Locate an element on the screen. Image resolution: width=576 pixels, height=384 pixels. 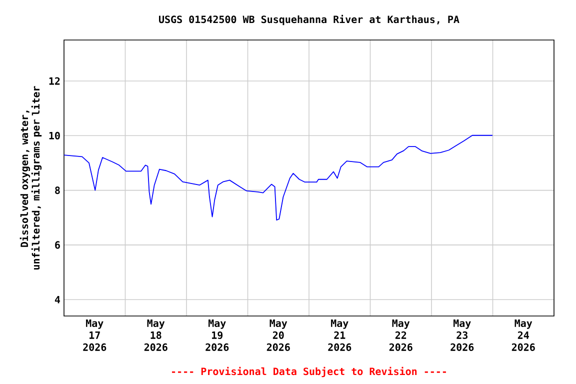
y-tick-label: 10 is located at coordinates (54, 136).